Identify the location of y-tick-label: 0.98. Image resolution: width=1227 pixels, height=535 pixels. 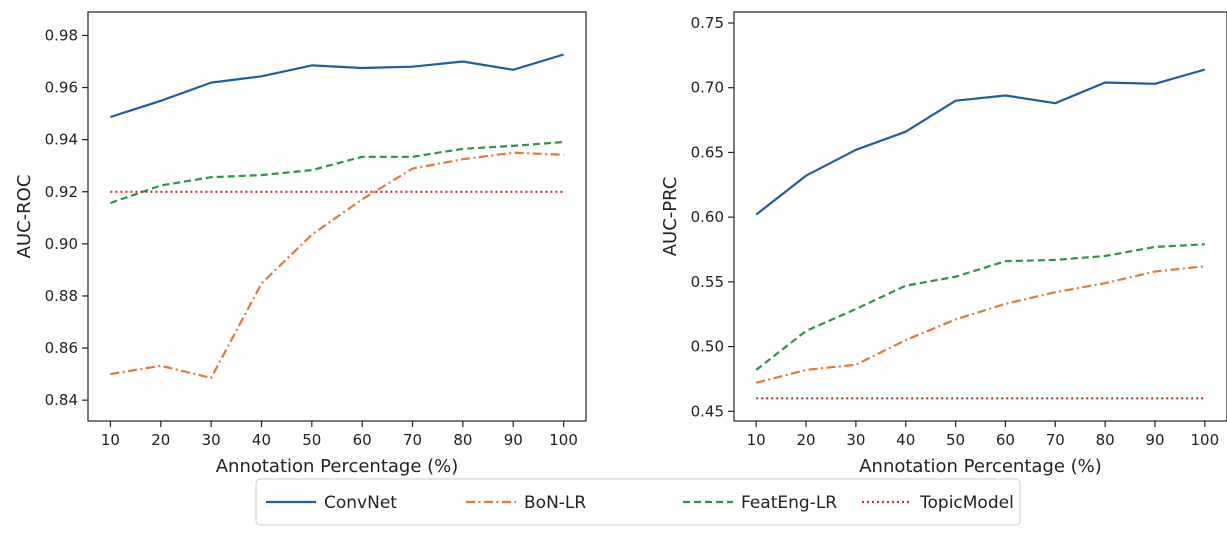
(61, 35).